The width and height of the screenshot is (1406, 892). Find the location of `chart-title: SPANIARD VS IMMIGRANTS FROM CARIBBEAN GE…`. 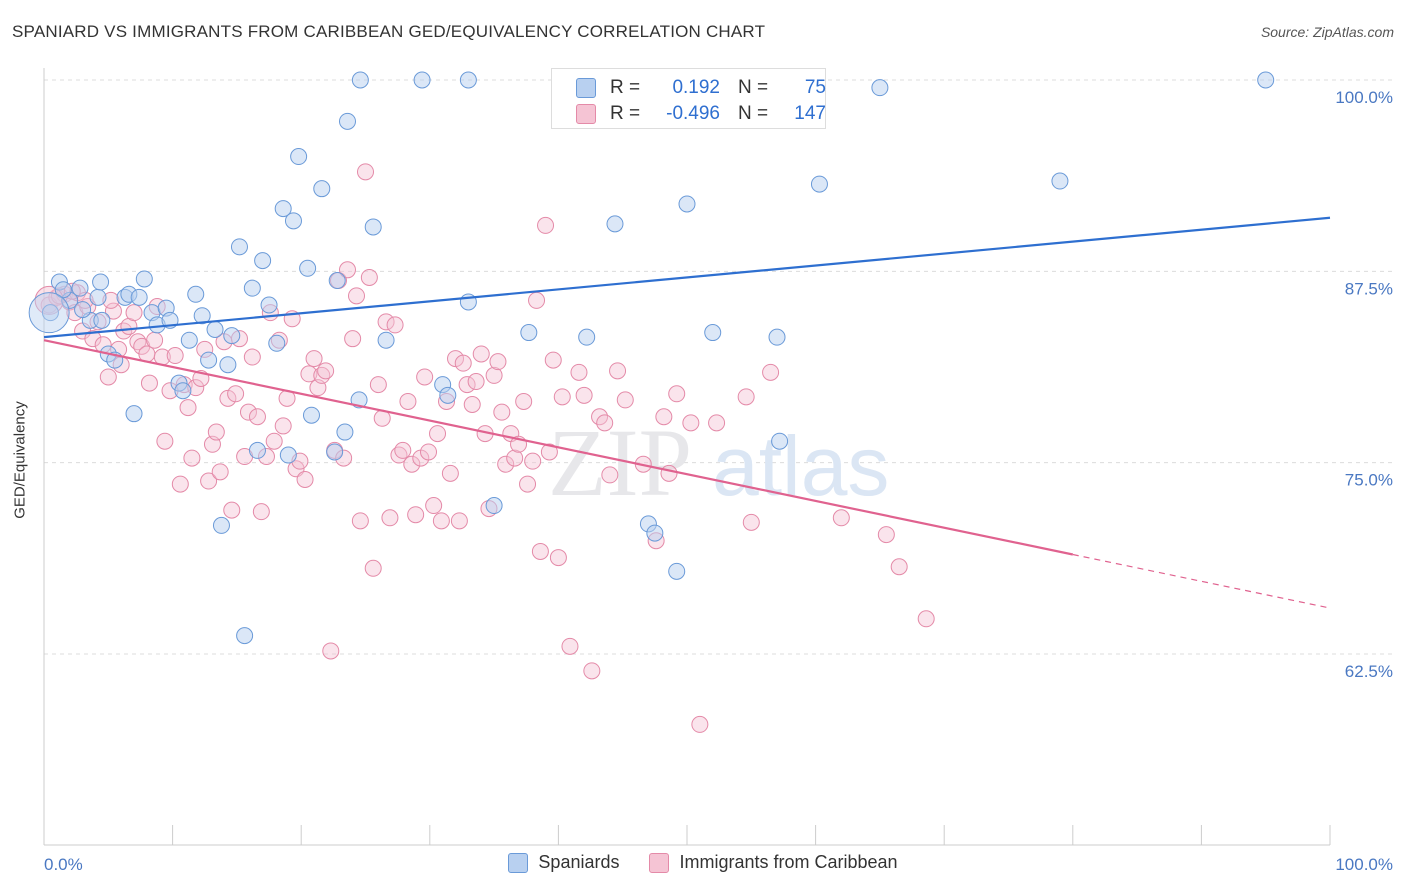

chart-title: SPANIARD VS IMMIGRANTS FROM CARIBBEAN GE… is located at coordinates (389, 31).